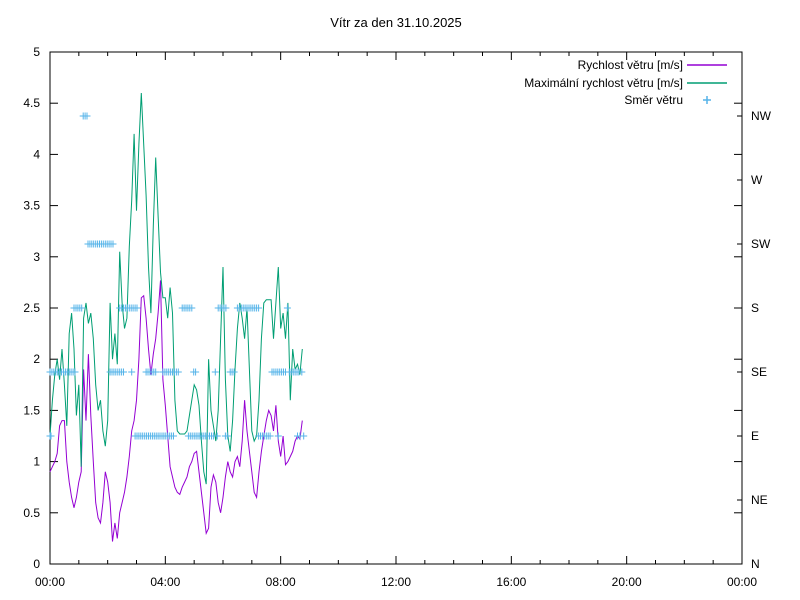 The height and width of the screenshot is (600, 800). Describe the element at coordinates (281, 582) in the screenshot. I see `x-axis-tick-label: 08:00` at that location.